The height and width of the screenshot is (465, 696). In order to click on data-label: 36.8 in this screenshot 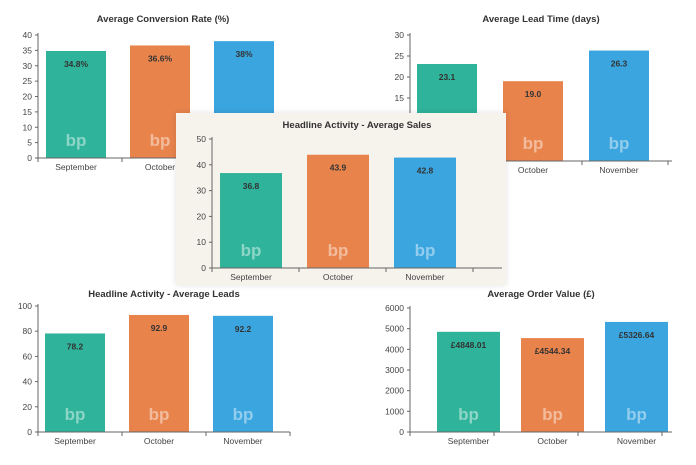, I will do `click(251, 186)`.